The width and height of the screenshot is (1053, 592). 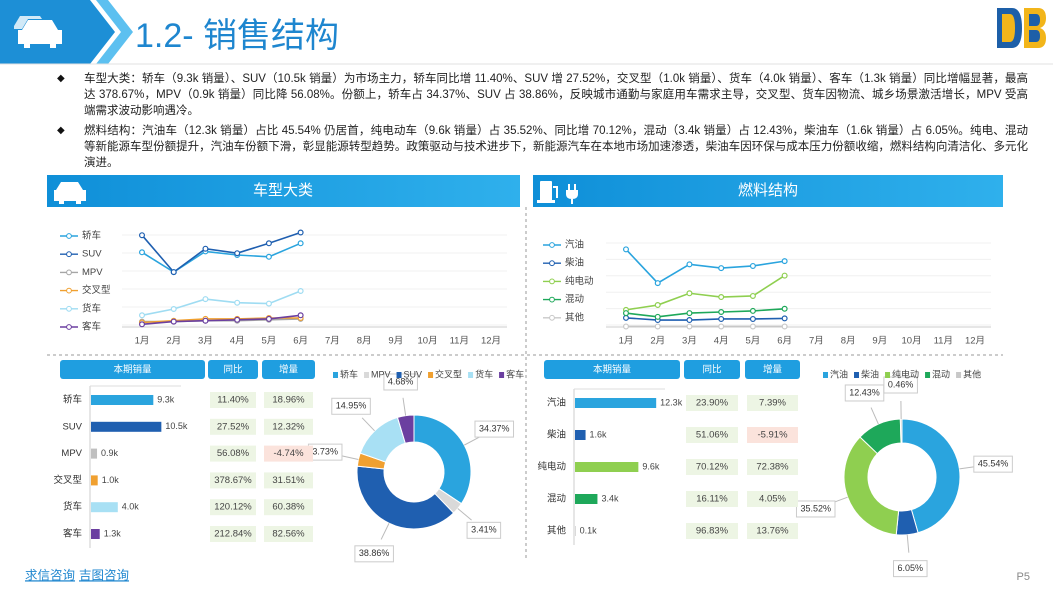 I want to click on section-title: 车型大类, so click(x=283, y=190).